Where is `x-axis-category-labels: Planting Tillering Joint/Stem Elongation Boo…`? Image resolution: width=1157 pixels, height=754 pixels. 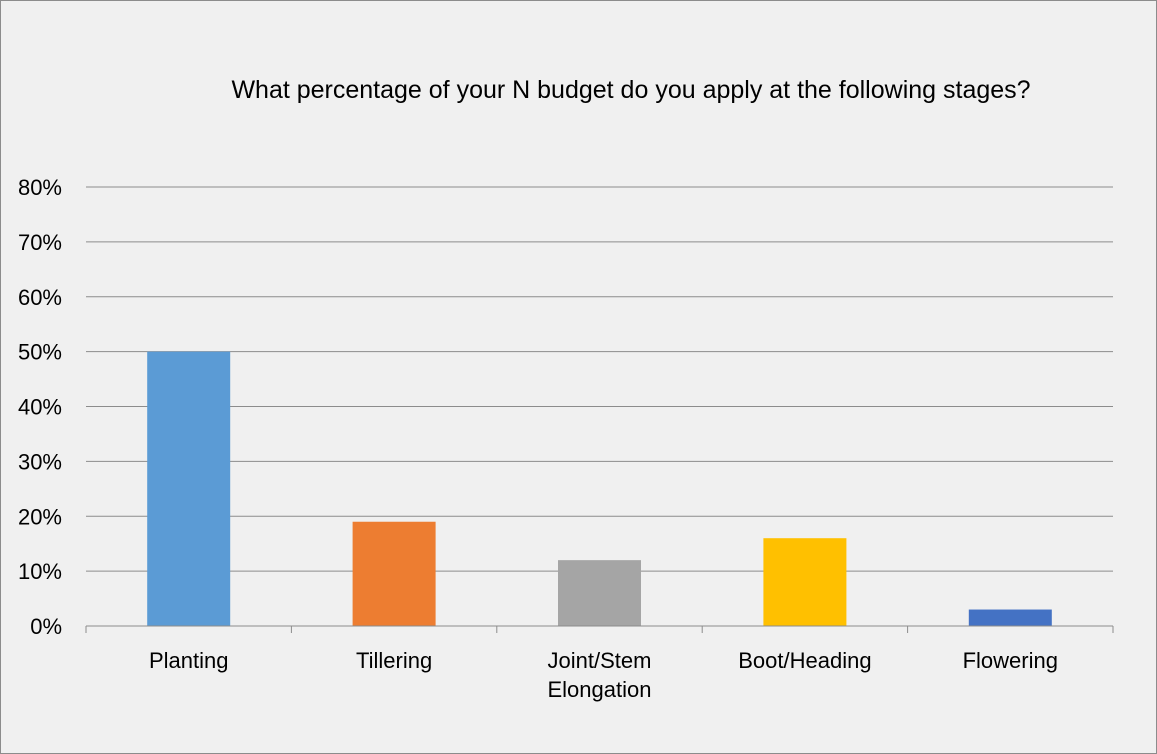
x-axis-category-labels: Planting Tillering Joint/Stem Elongation Boo… is located at coordinates (603, 675).